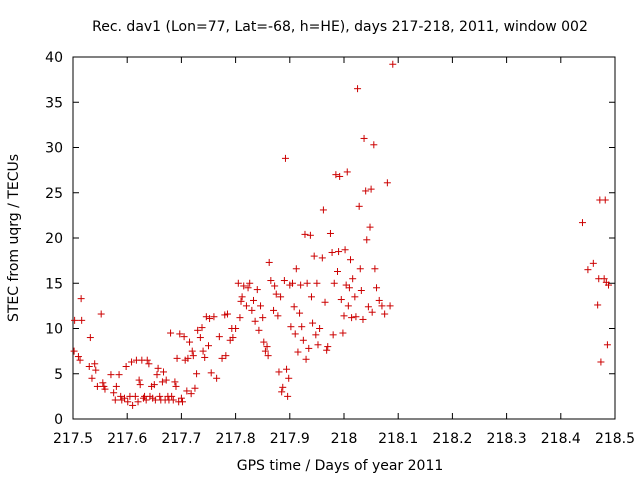 The height and width of the screenshot is (480, 640). I want to click on x-axis-label: GPS time / Days of year 2011, so click(340, 466).